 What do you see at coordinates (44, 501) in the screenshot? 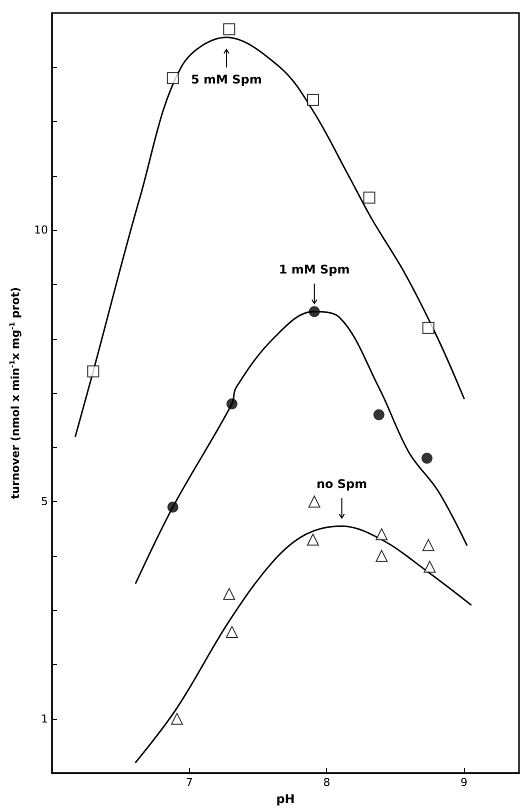
I see `y-tick-label: 5` at bounding box center [44, 501].